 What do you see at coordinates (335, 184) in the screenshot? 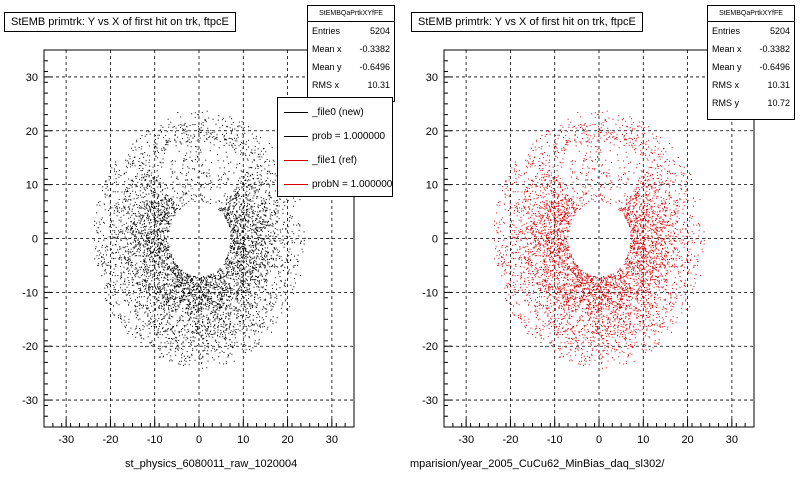
I see `legend-item-probn: probN = 1.000000` at bounding box center [335, 184].